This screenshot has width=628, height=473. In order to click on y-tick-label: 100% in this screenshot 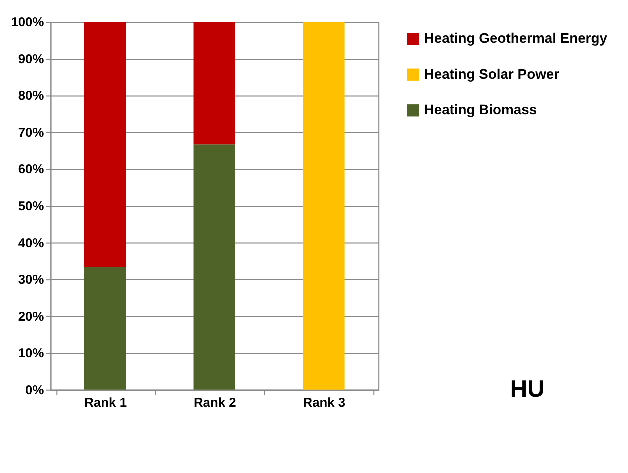, I will do `click(28, 22)`.